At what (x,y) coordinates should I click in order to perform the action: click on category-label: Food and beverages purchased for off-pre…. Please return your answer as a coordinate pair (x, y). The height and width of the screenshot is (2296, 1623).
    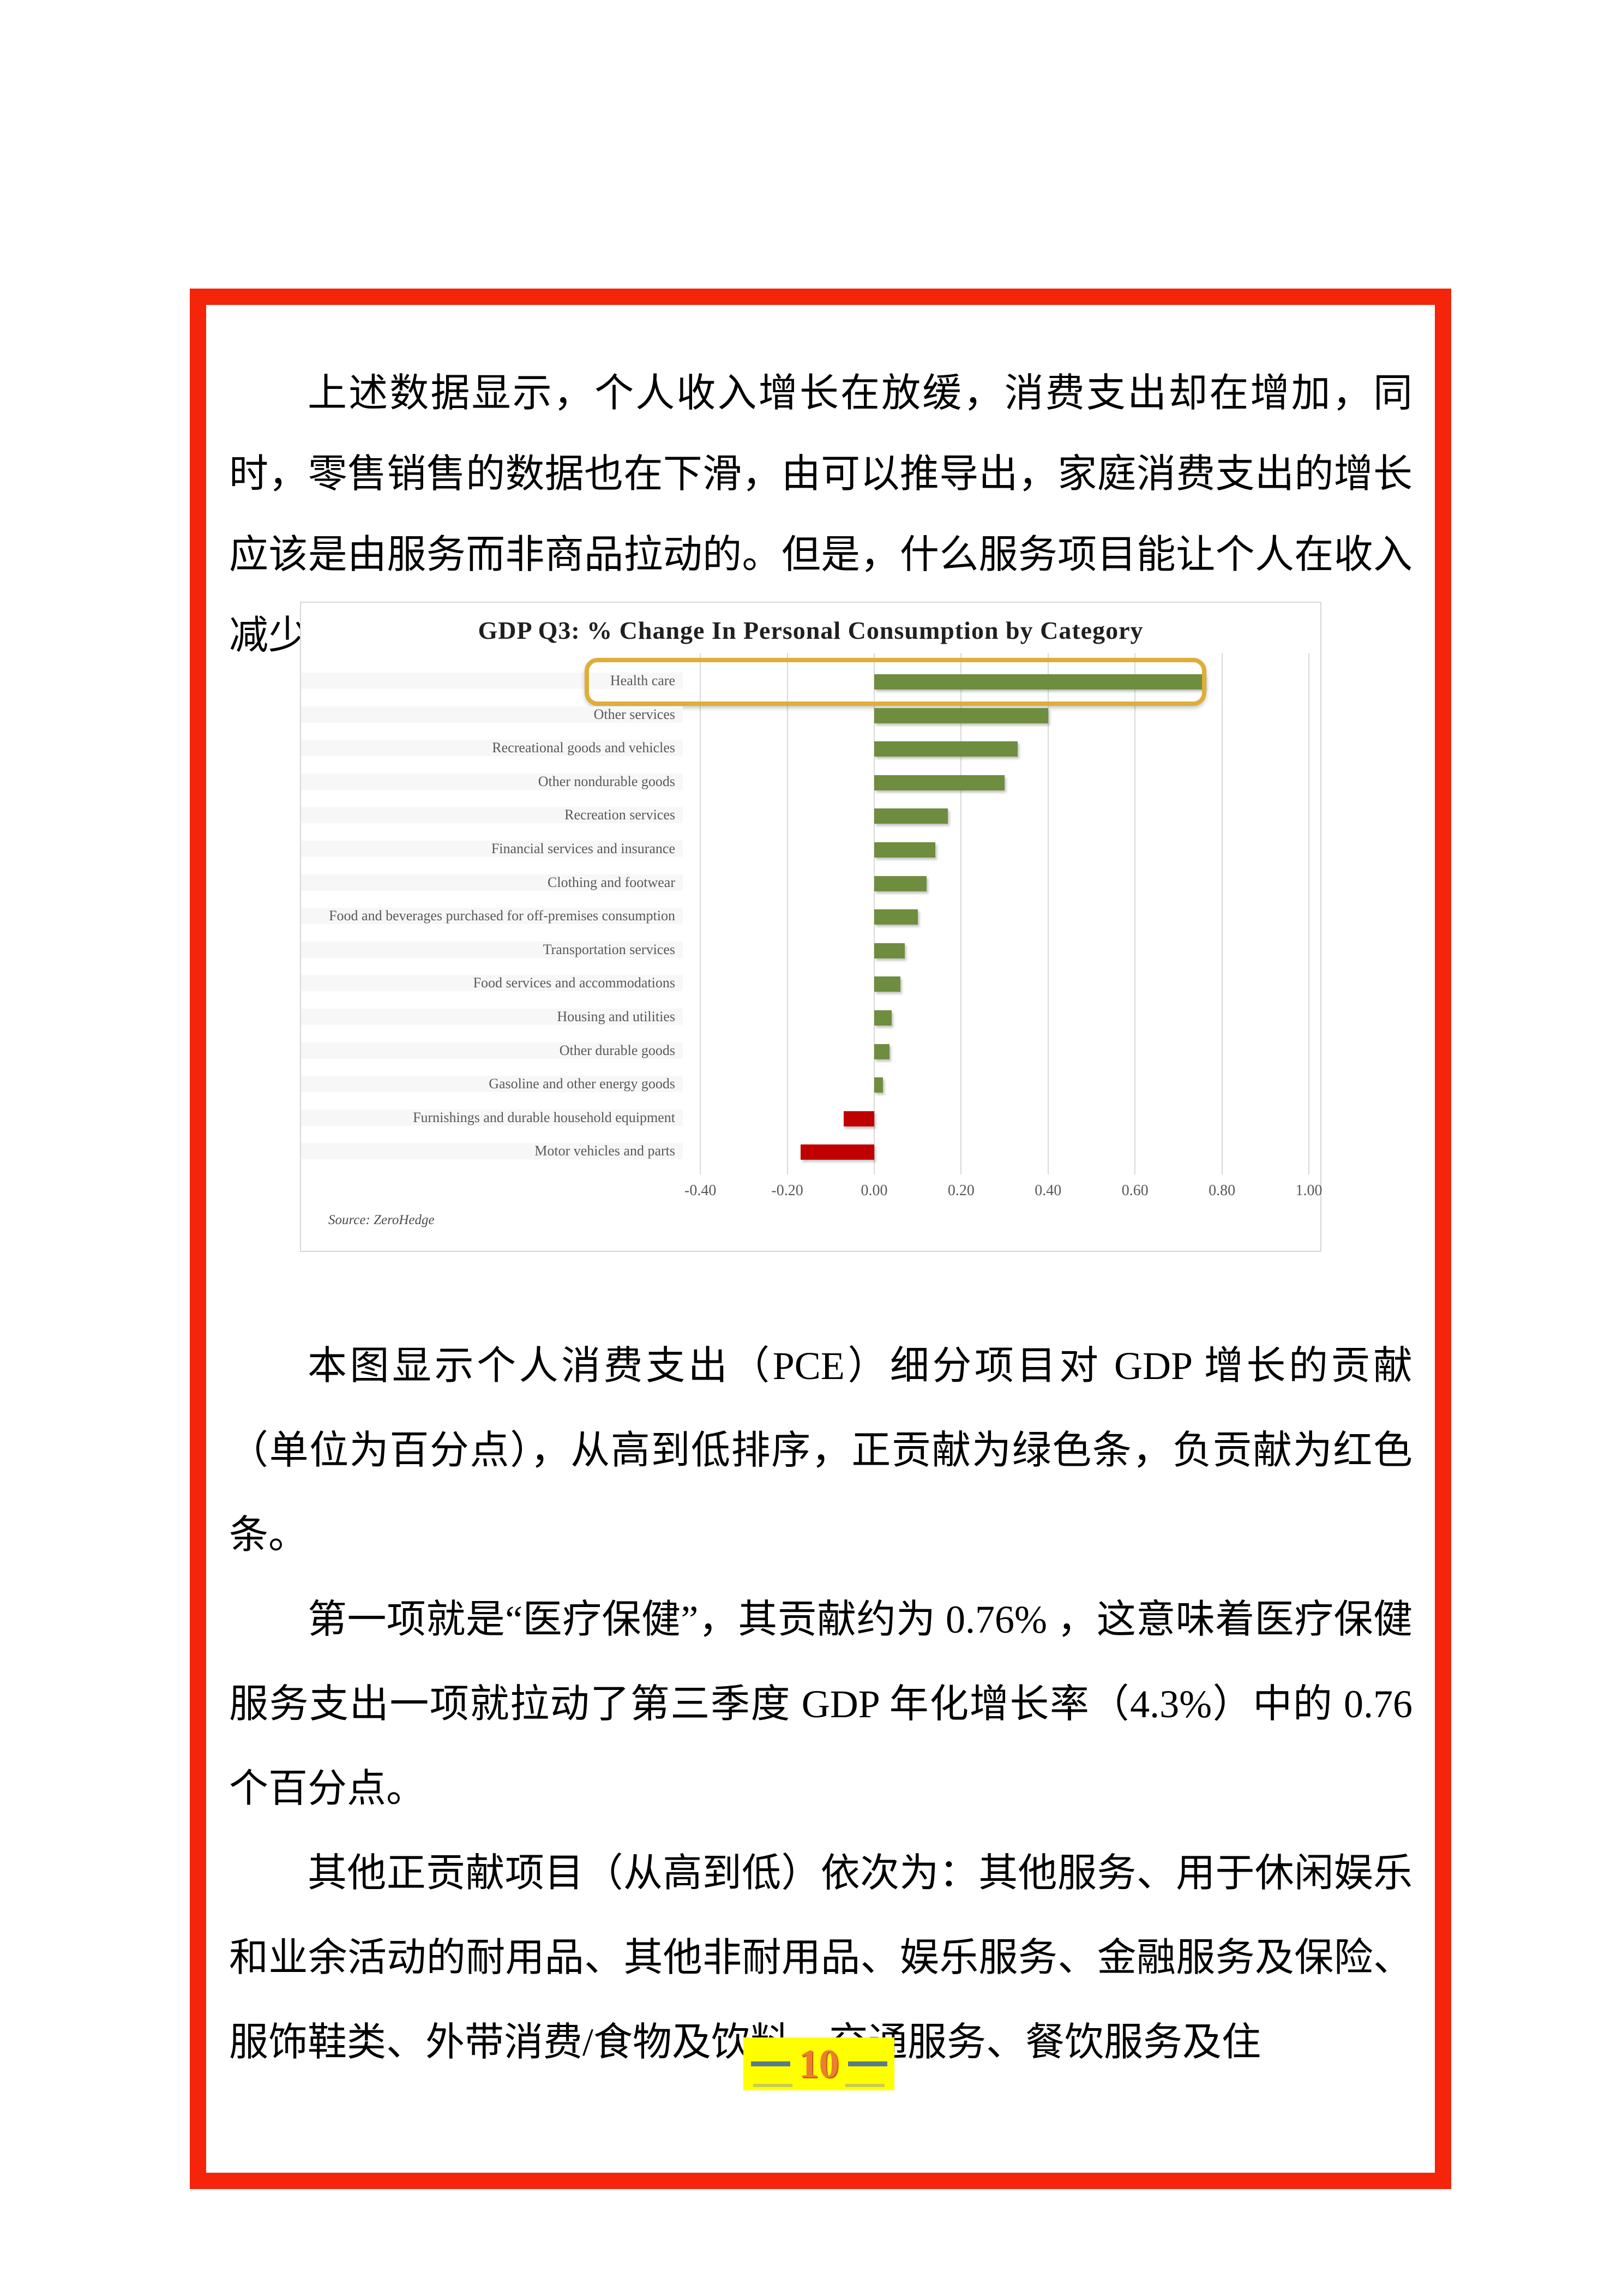
    Looking at the image, I should click on (492, 916).